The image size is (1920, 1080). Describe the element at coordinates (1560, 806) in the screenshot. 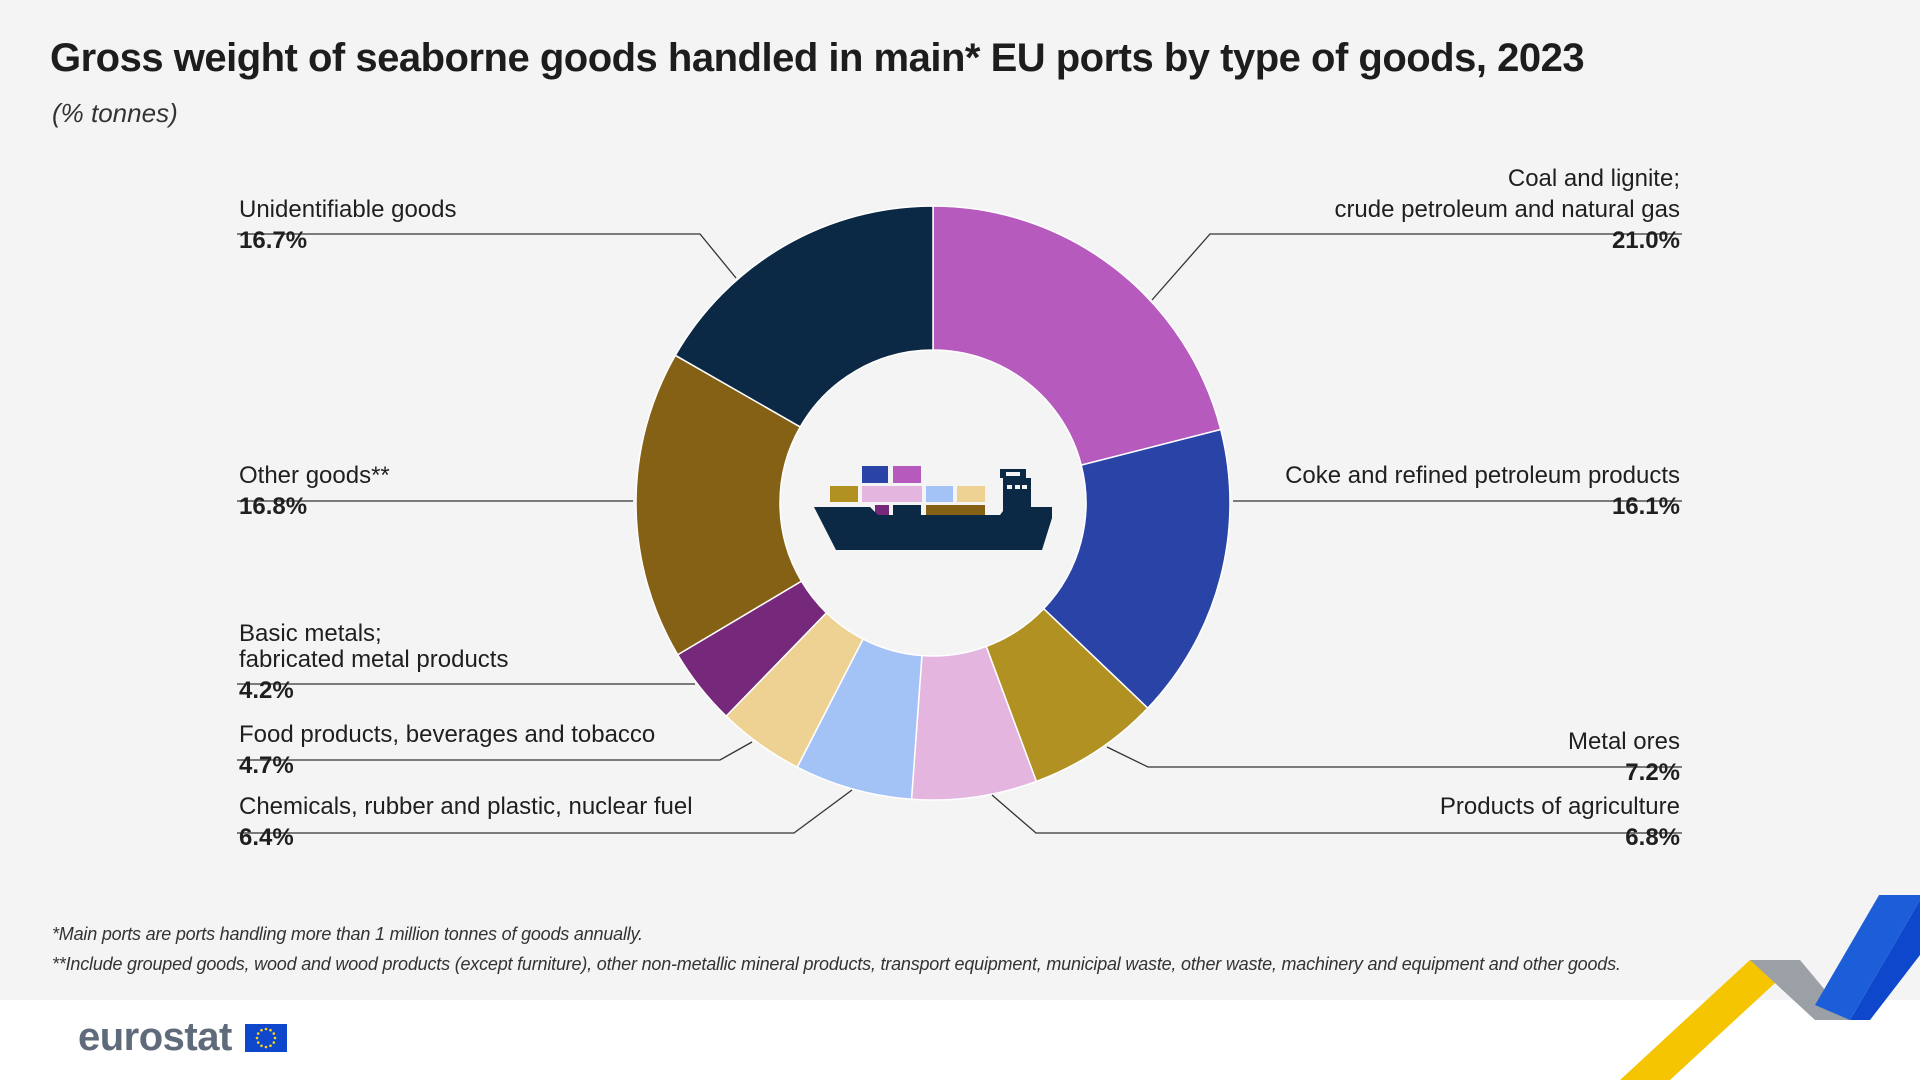

I see `slice-label: Products of agriculture` at that location.